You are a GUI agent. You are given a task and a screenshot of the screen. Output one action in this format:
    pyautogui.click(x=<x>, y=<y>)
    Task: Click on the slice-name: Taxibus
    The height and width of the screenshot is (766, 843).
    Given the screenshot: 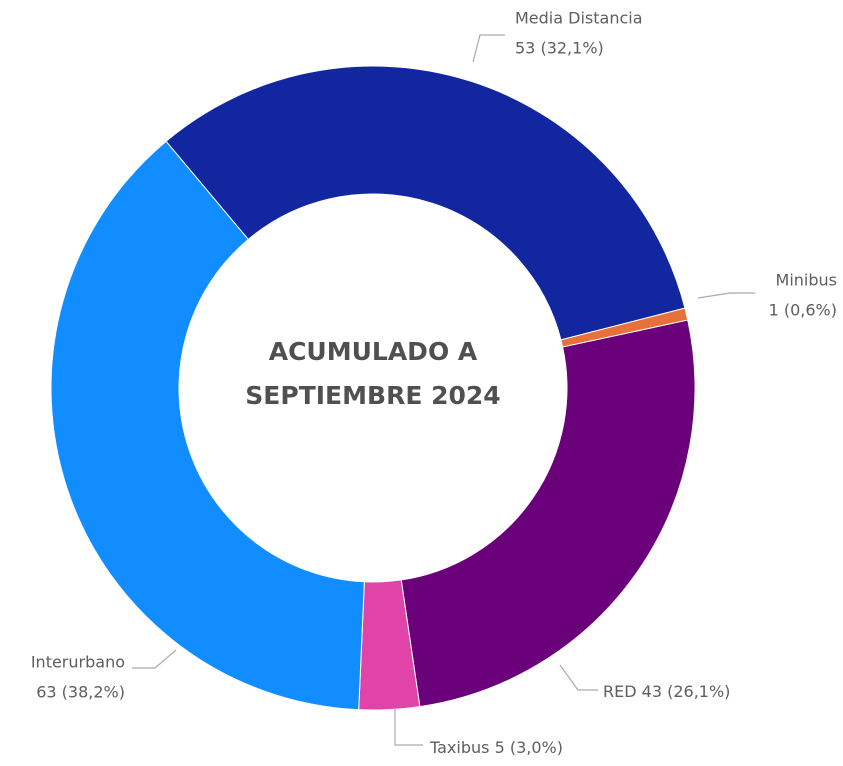 What is the action you would take?
    pyautogui.click(x=459, y=747)
    